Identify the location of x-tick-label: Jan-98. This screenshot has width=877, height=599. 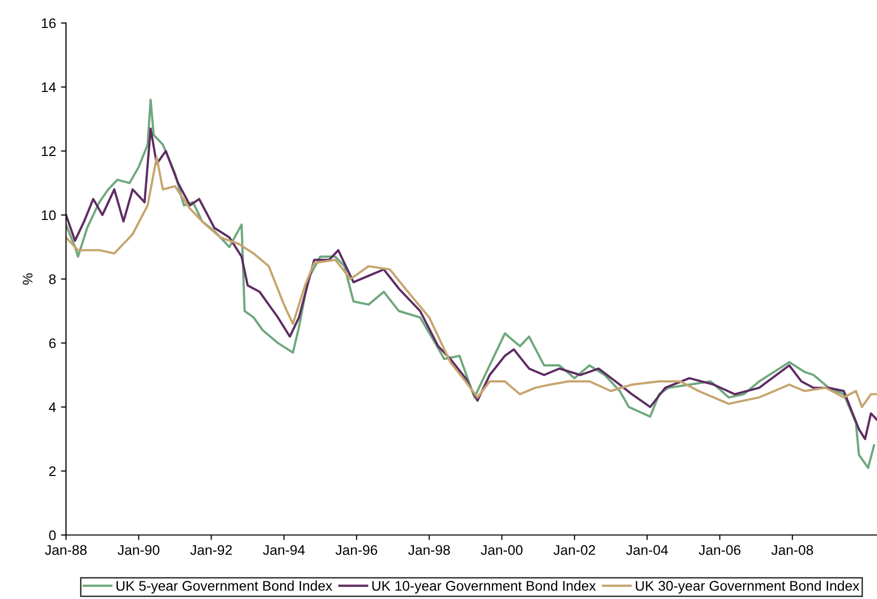
(429, 550).